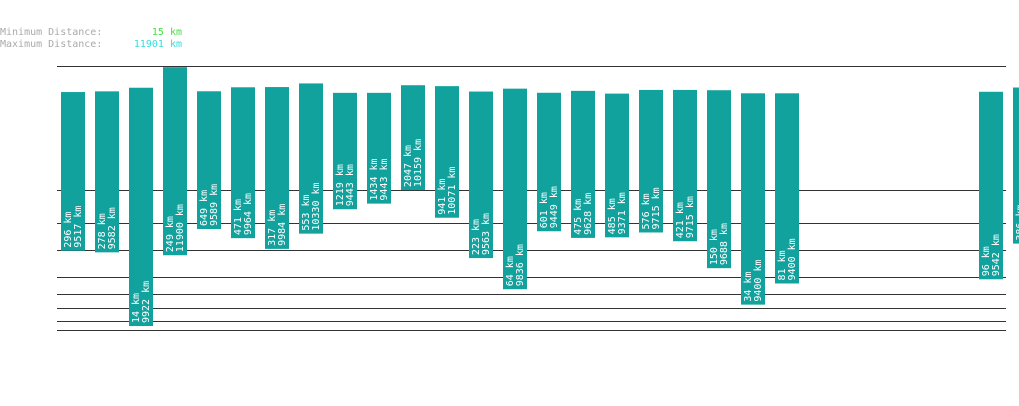 The image size is (1019, 406). What do you see at coordinates (340, 185) in the screenshot?
I see `min-label: 1219 km` at bounding box center [340, 185].